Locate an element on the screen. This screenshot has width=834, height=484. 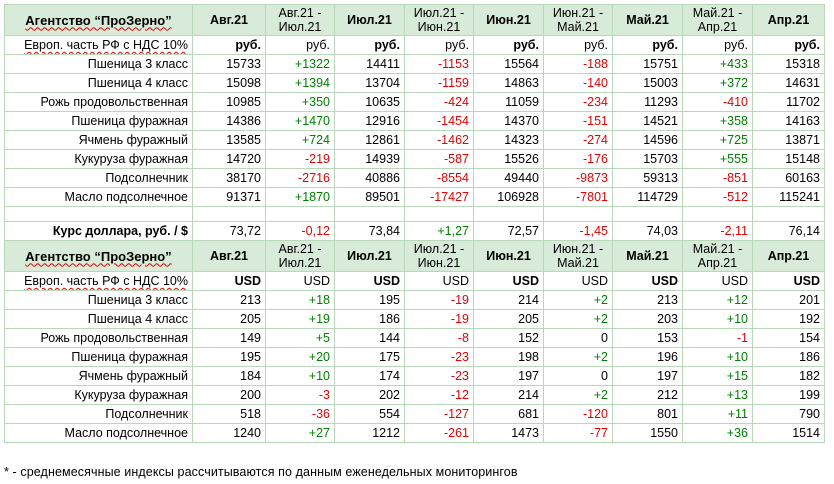
price-change-cell: -424 is located at coordinates (439, 102).